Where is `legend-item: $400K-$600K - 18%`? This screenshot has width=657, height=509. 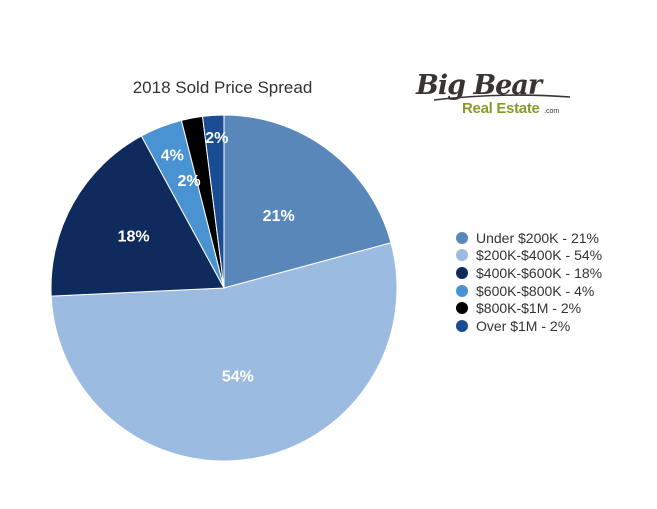
legend-item: $400K-$600K - 18% is located at coordinates (529, 273).